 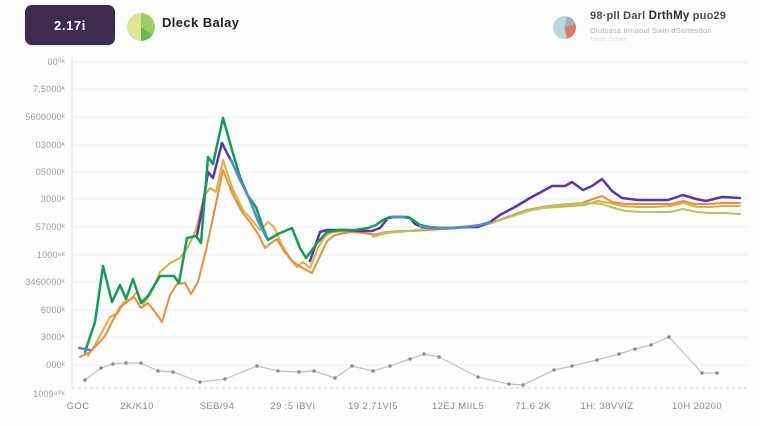 I want to click on y-axis-tick-label: 6000ᵏ, so click(x=53, y=310).